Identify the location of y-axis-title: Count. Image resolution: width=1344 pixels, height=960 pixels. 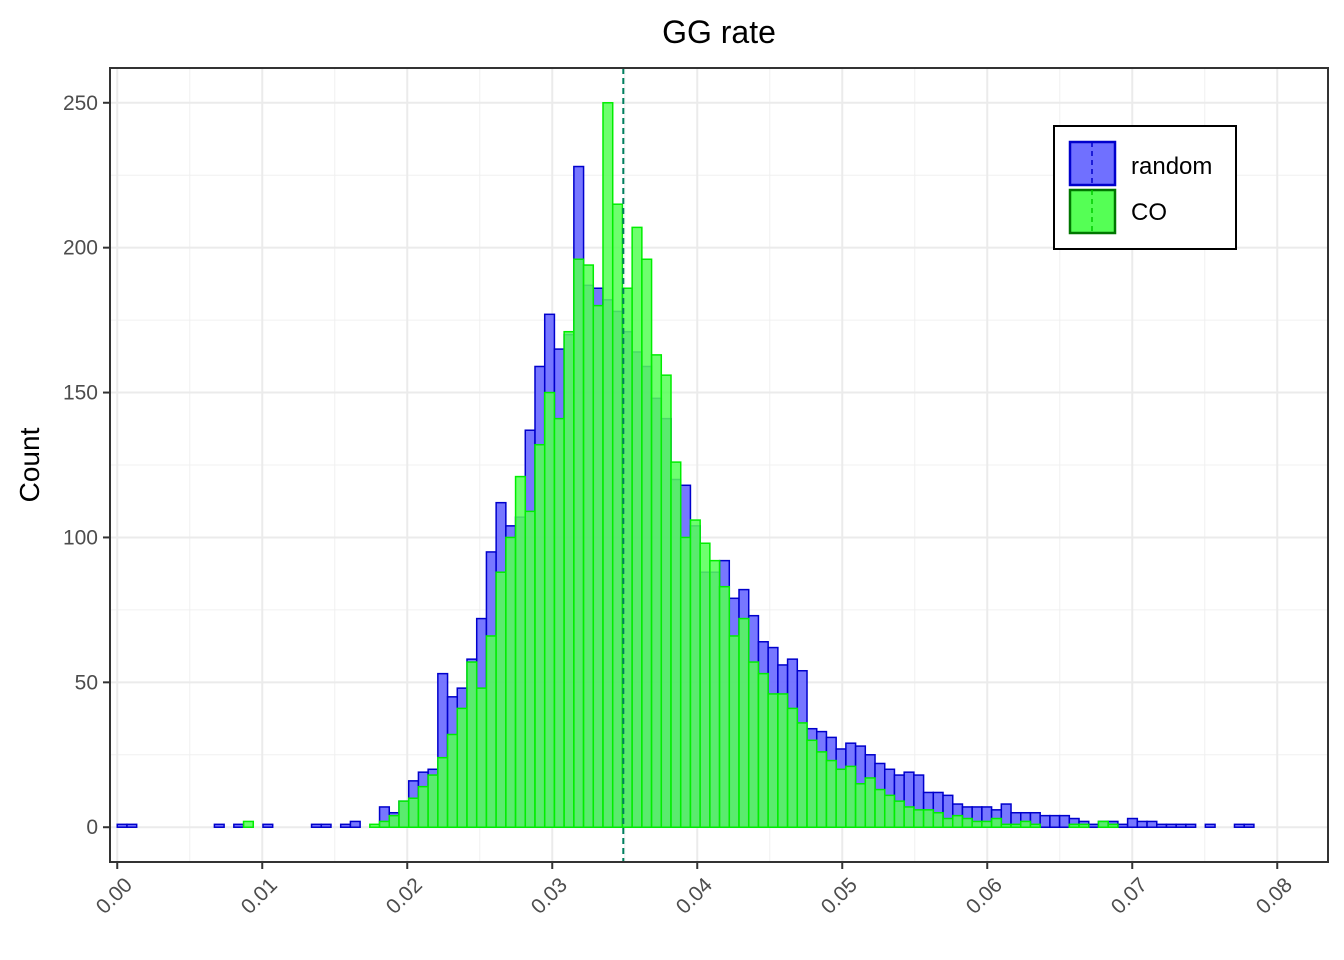
(29, 464).